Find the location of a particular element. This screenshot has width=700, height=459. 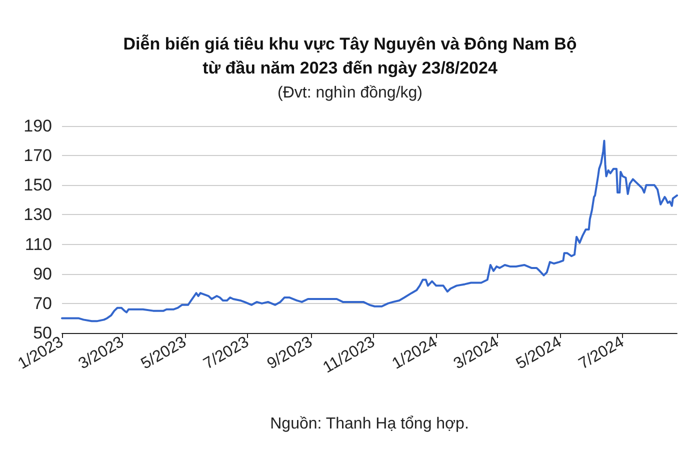

y-tick-label: 50 is located at coordinates (42, 333).